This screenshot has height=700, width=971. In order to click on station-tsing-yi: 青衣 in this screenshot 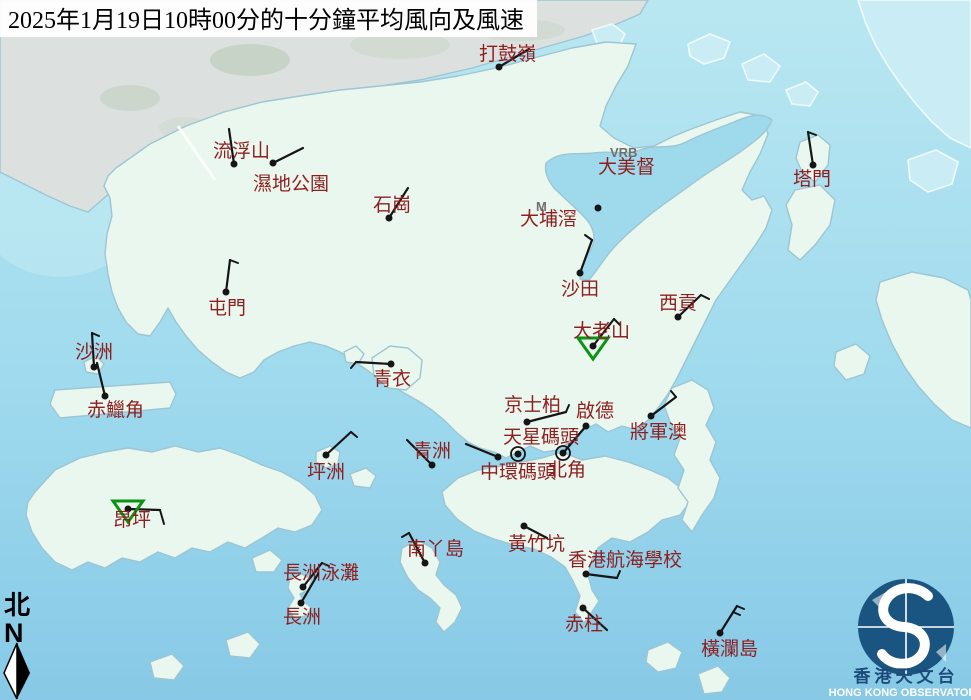, I will do `click(380, 375)`.